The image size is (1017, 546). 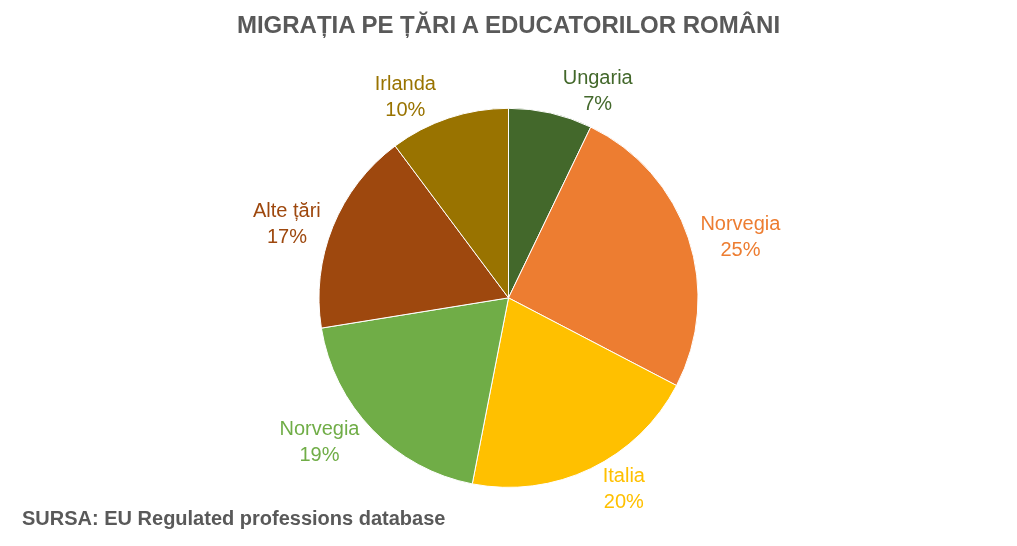 What do you see at coordinates (508, 25) in the screenshot?
I see `chart-title: MIGRAȚIA PE ȚĂRI A EDUCATORILOR ROMÂNI` at bounding box center [508, 25].